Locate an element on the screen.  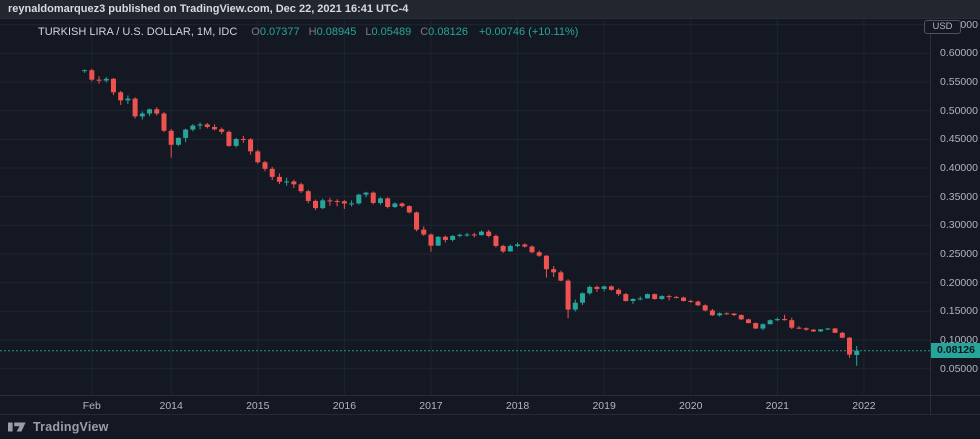
time-tick-label: 2019 is located at coordinates (604, 406).